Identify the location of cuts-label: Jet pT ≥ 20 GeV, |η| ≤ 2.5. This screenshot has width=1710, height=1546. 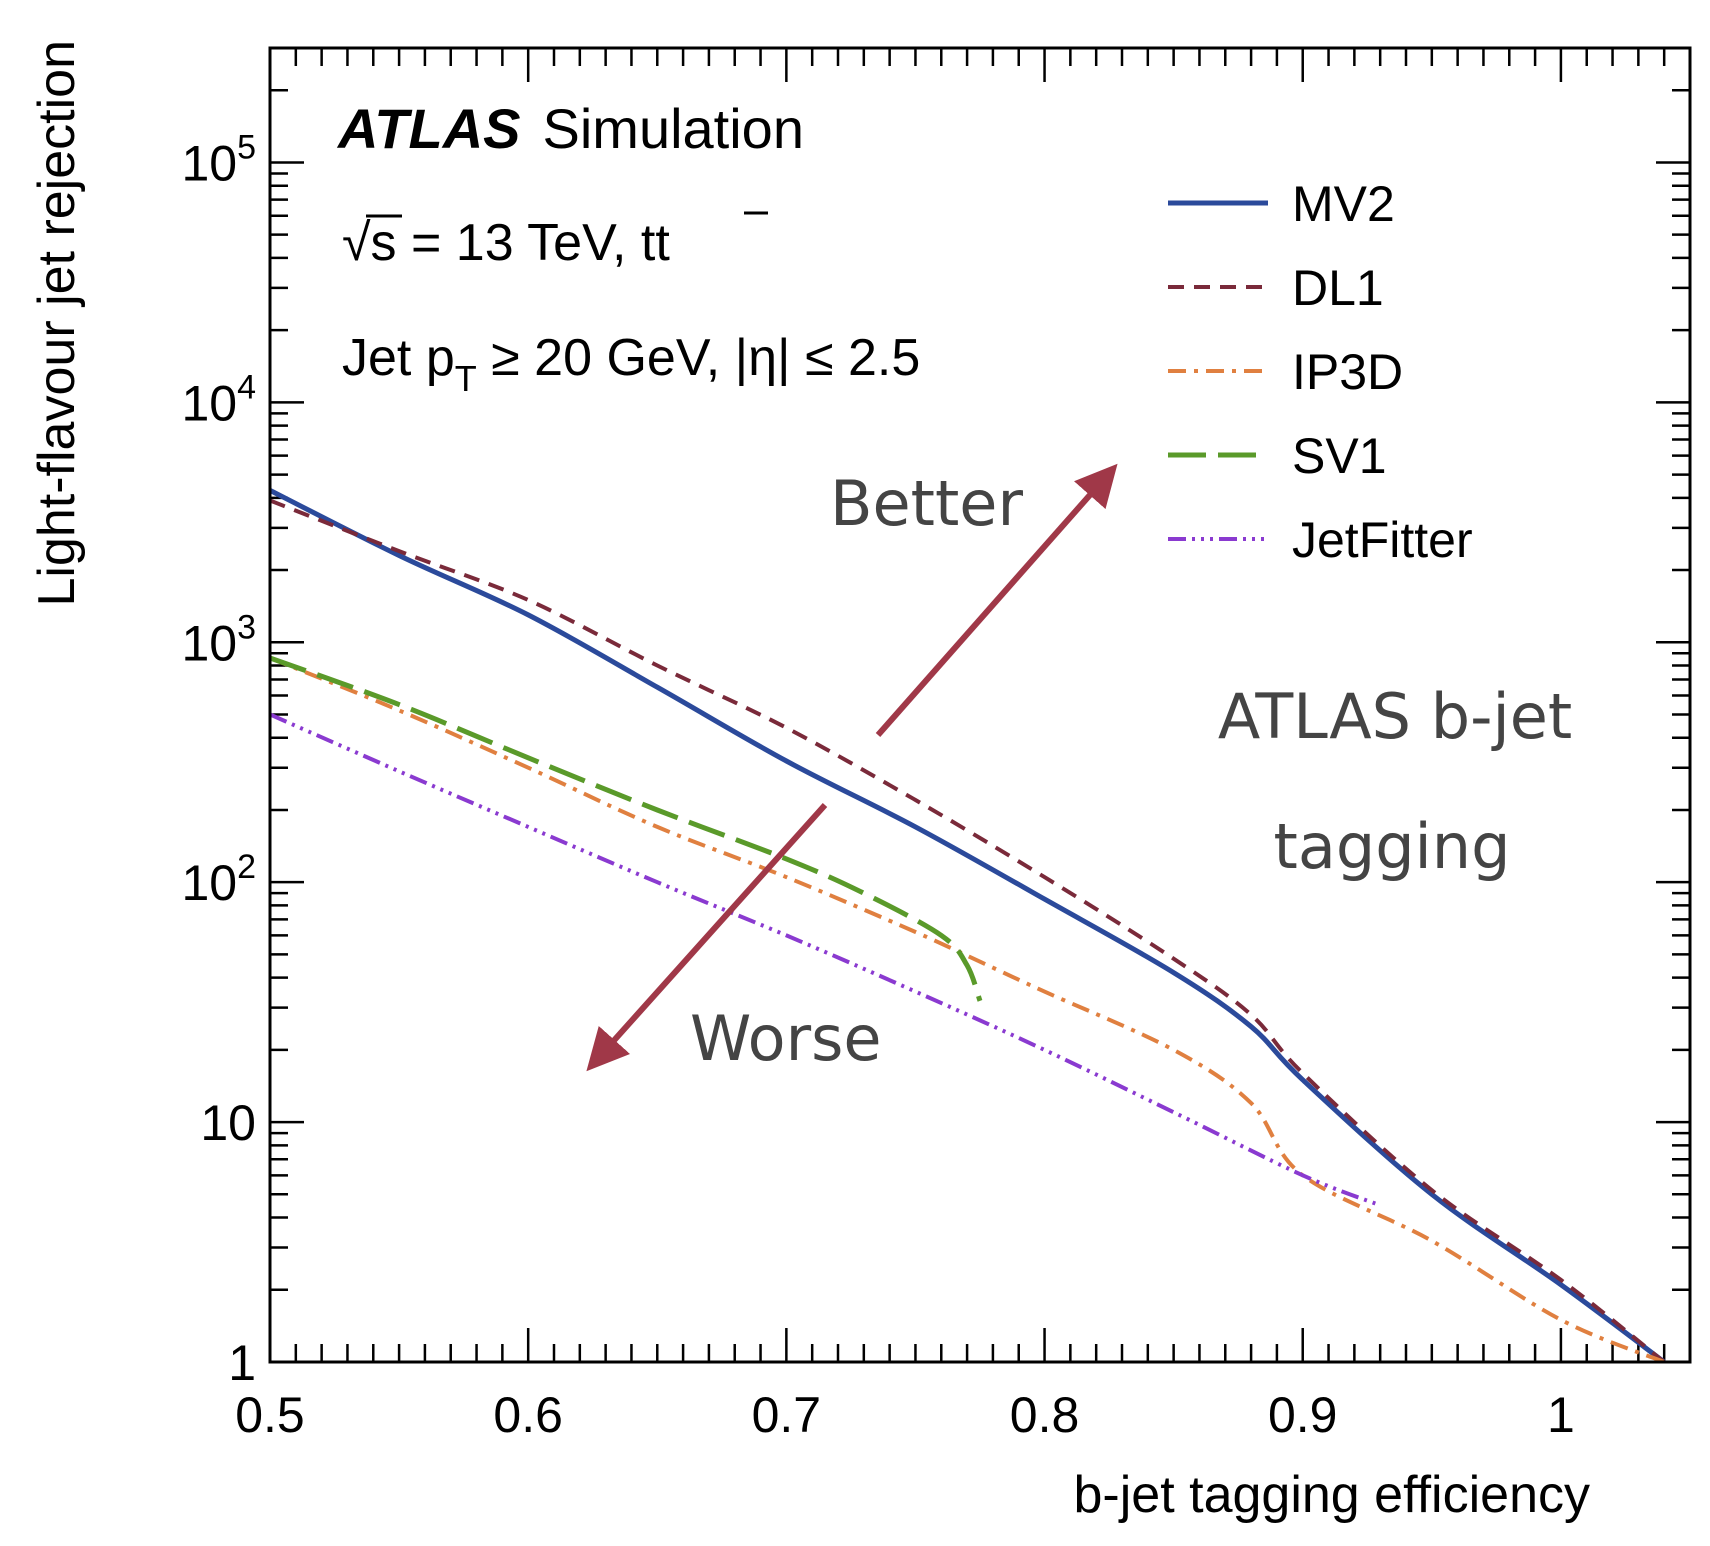
(631, 364).